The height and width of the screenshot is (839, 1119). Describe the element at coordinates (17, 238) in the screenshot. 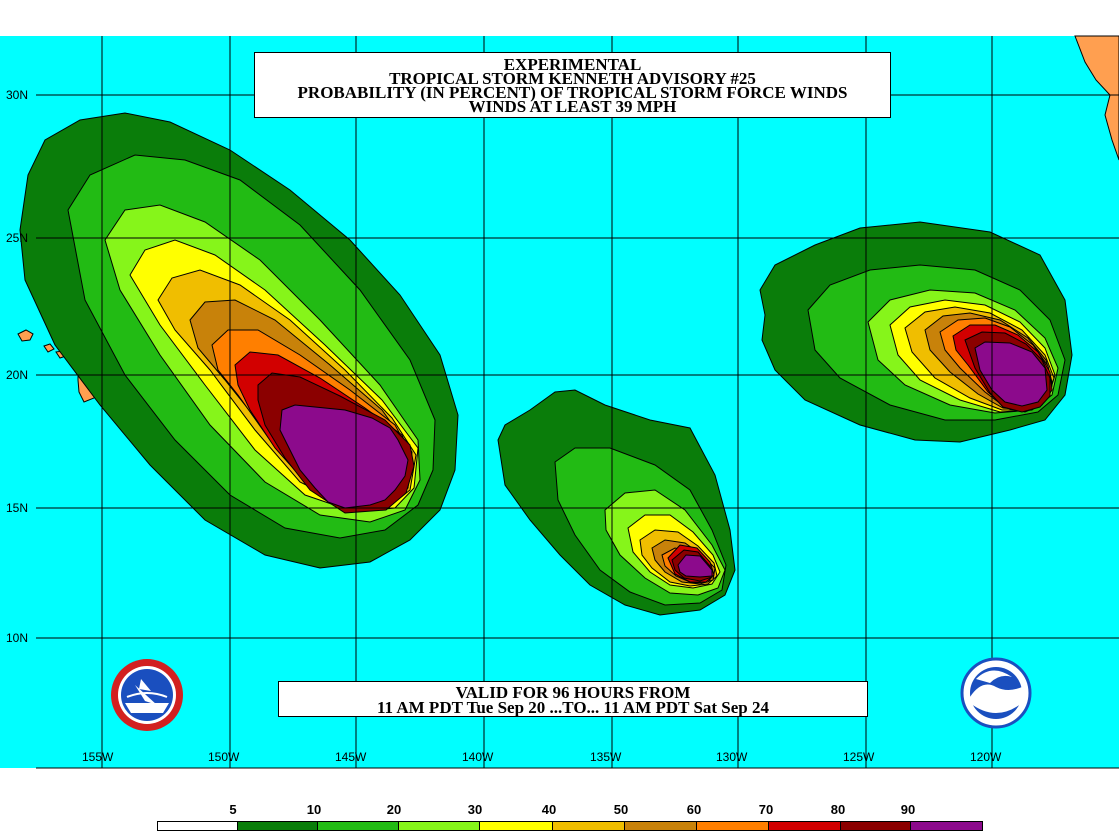

I see `lat-label-25n: 25N` at that location.